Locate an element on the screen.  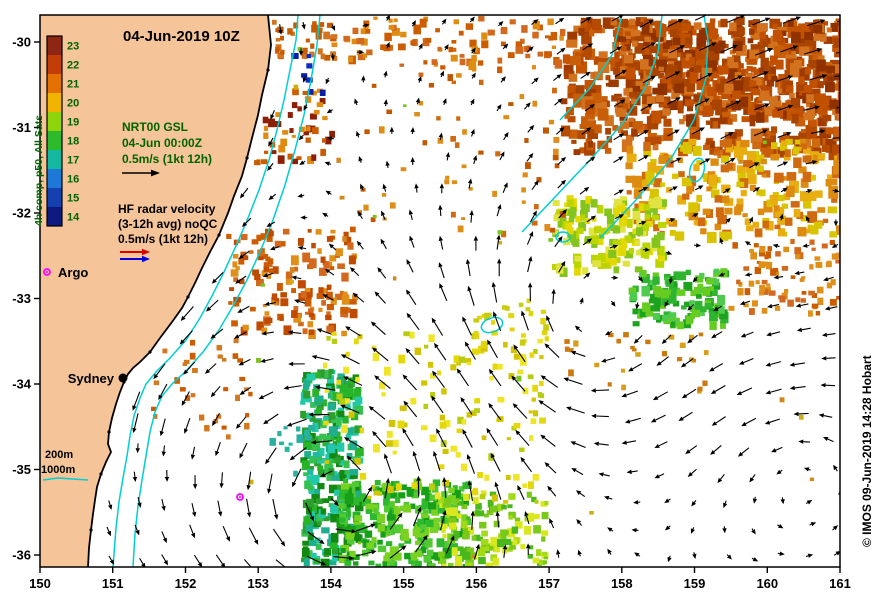
x-tick-label: 150 is located at coordinates (40, 583).